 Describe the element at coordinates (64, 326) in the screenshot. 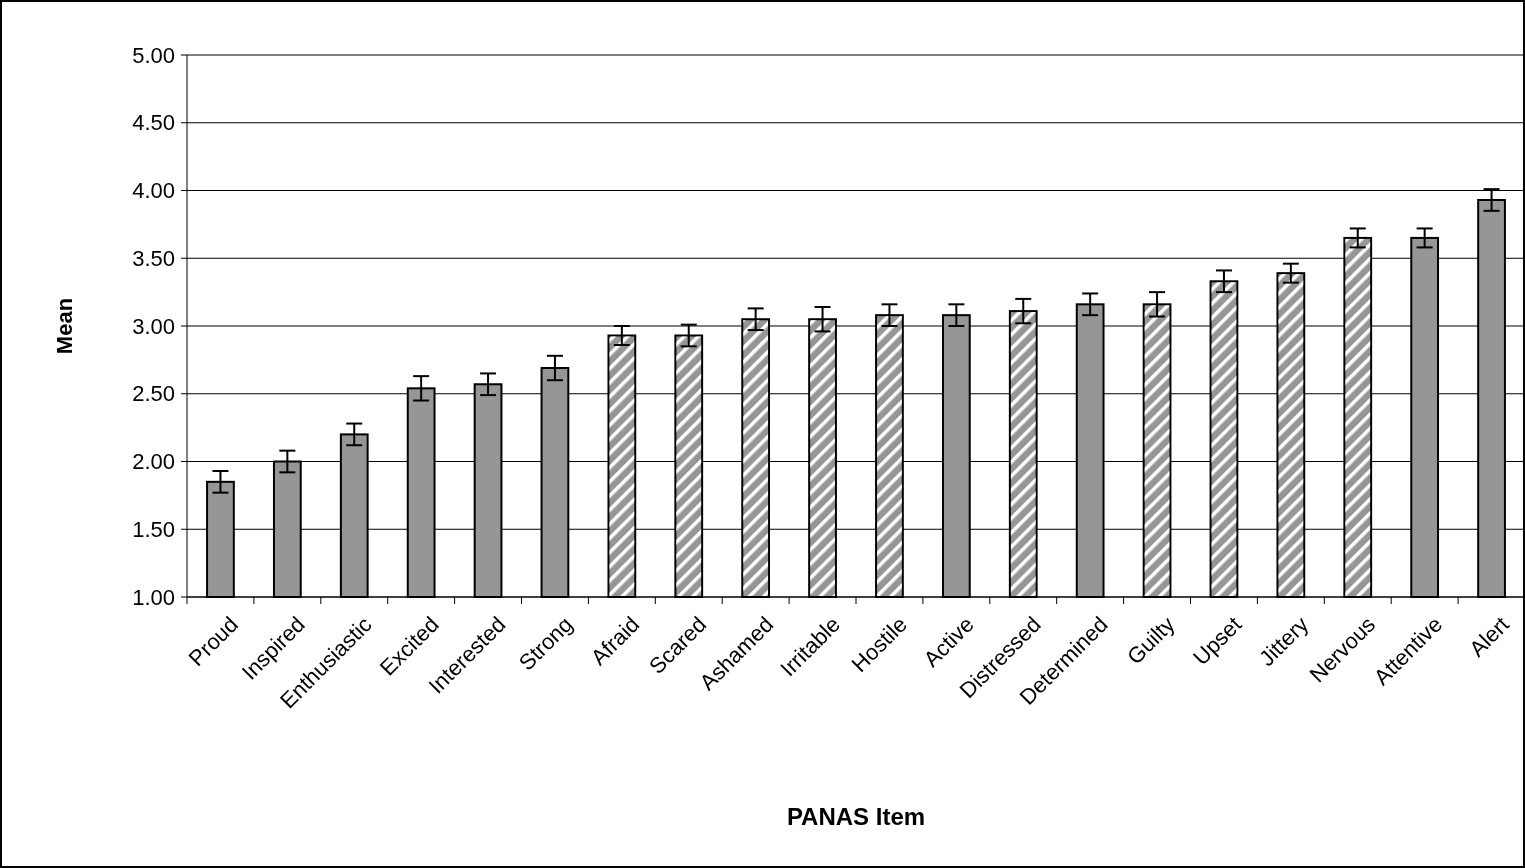

I see `y-axis-title: Mean` at that location.